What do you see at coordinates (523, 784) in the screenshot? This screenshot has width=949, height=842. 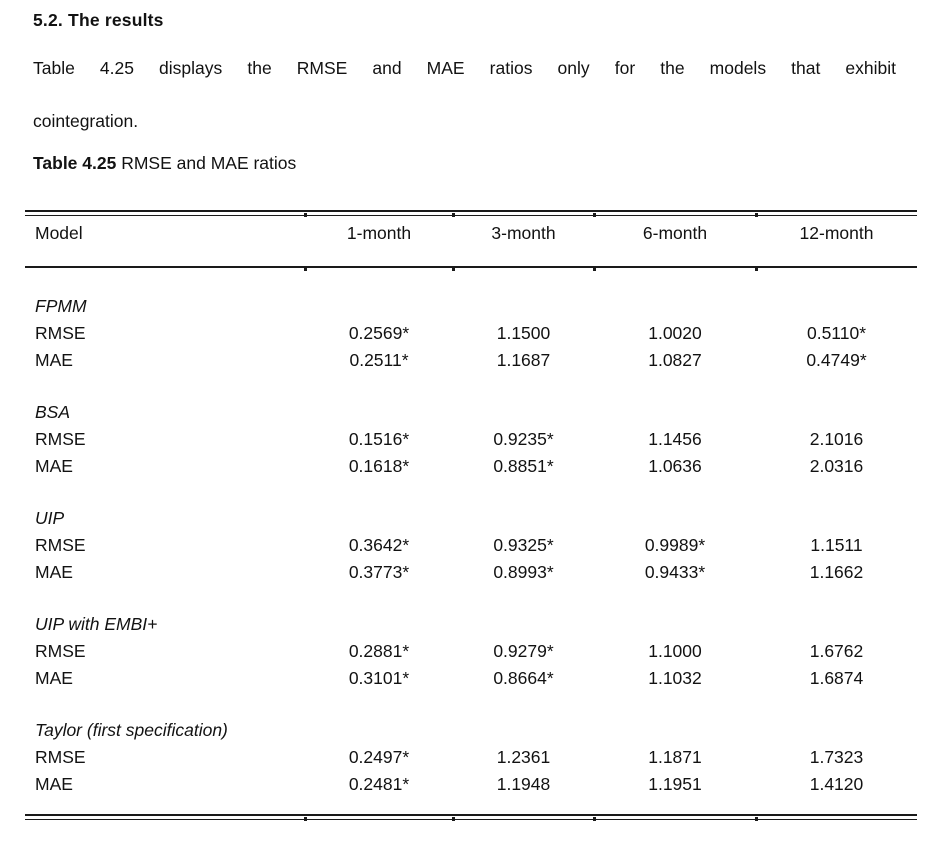 I see `value-cell: 1.1948` at bounding box center [523, 784].